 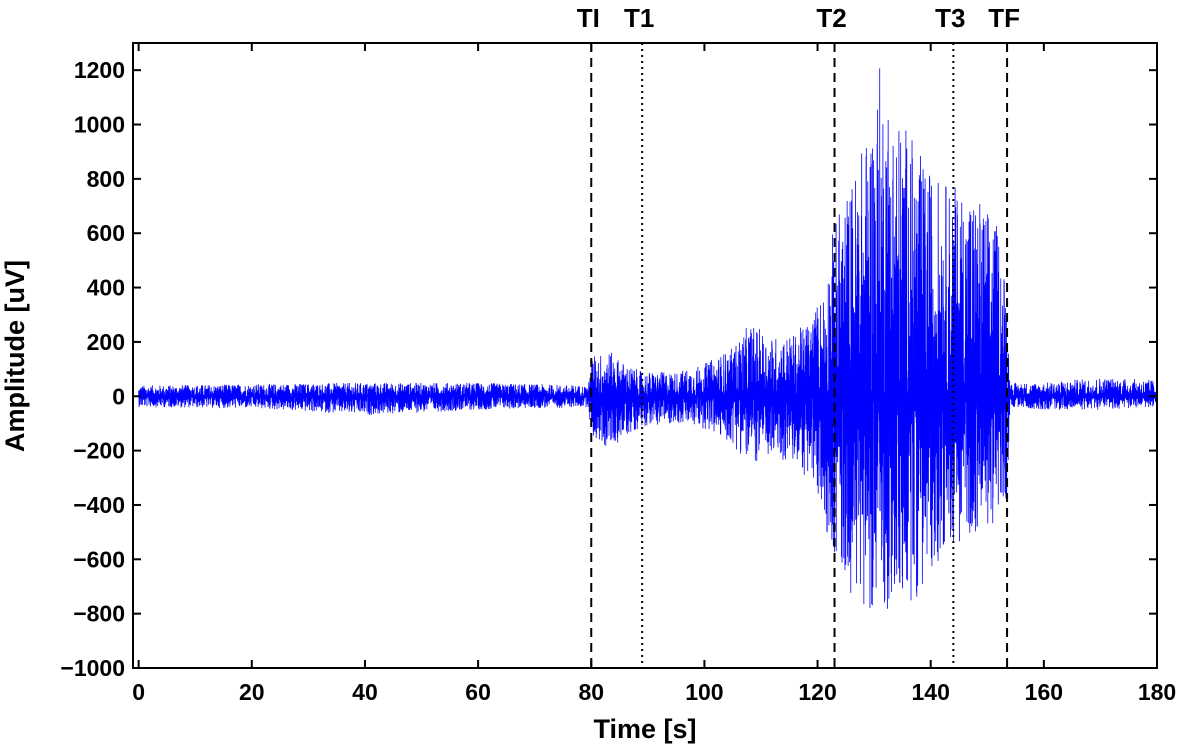 I want to click on marker-label-t2: T2, so click(x=831, y=18).